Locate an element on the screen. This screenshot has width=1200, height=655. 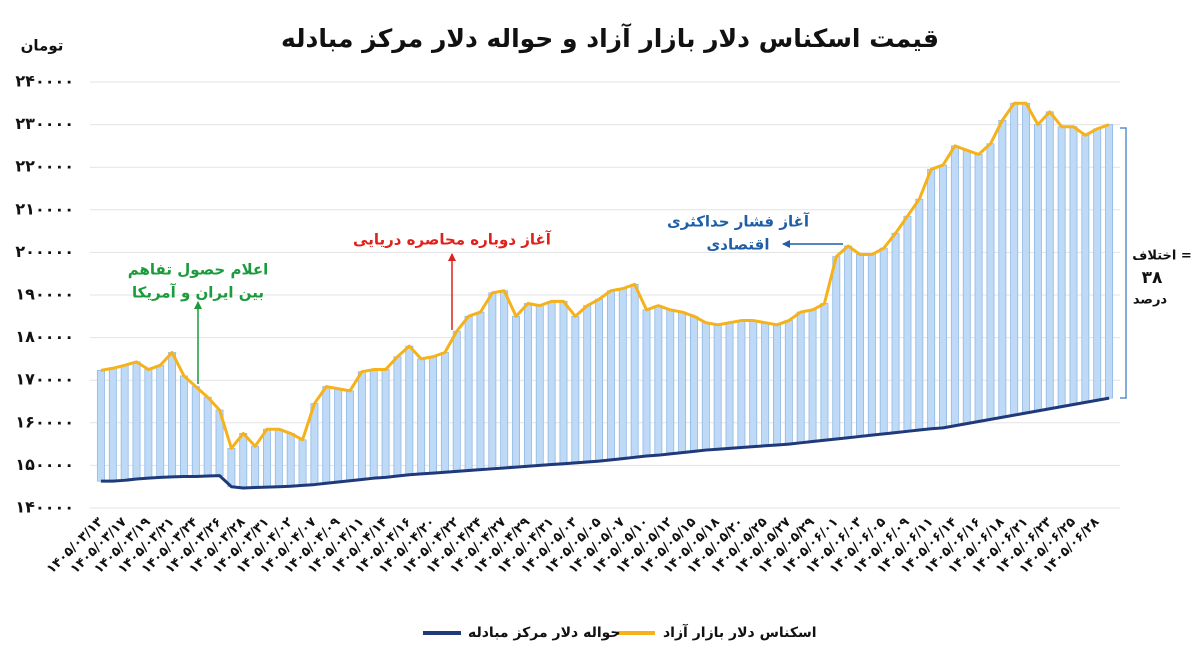
y-tick-label: ۲۲۰۰۰۰ is located at coordinates (44, 166).